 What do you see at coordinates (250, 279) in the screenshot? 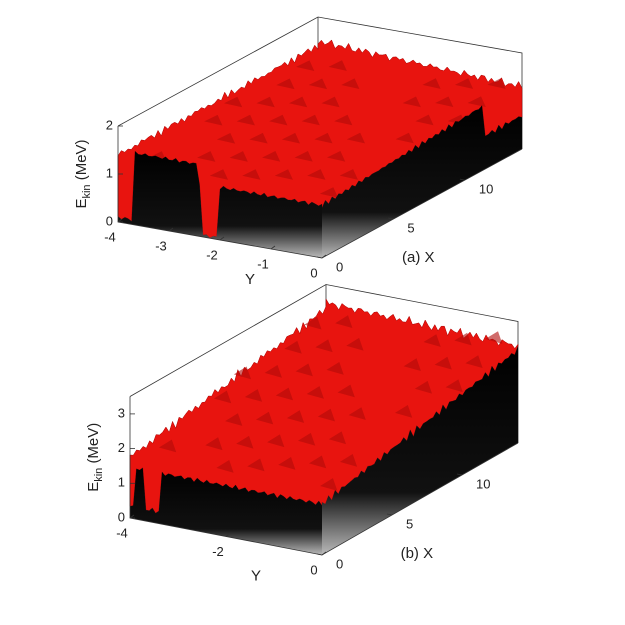
I see `y-axis-label: Y` at bounding box center [250, 279].